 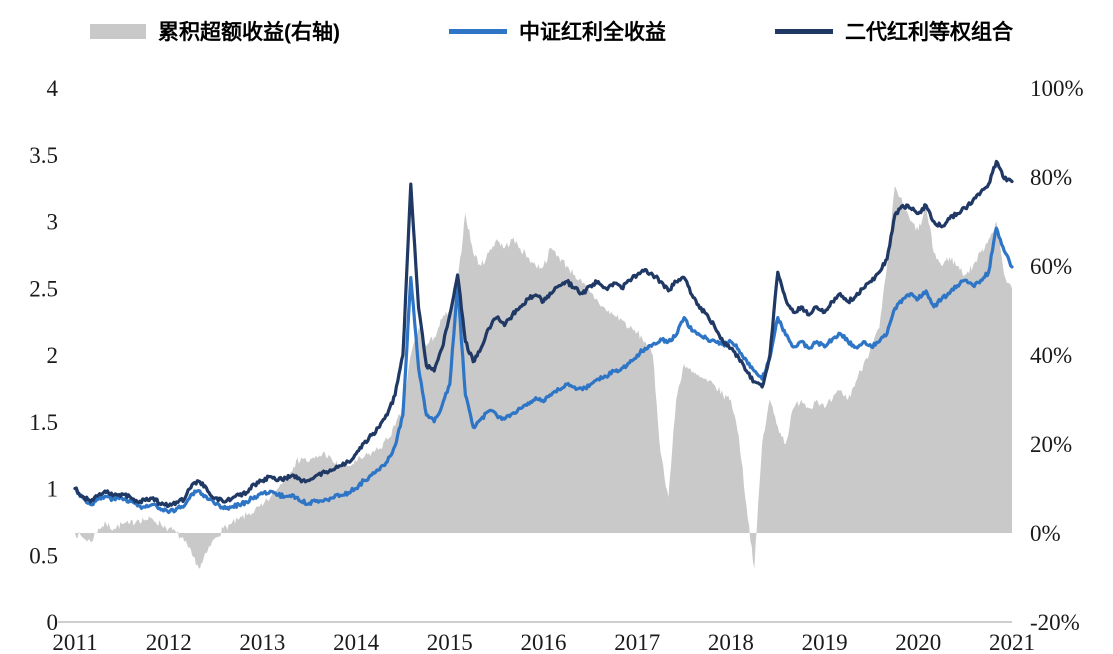 What do you see at coordinates (592, 32) in the screenshot?
I see `legend-label-csi-dividend: 中证红利全收益` at bounding box center [592, 32].